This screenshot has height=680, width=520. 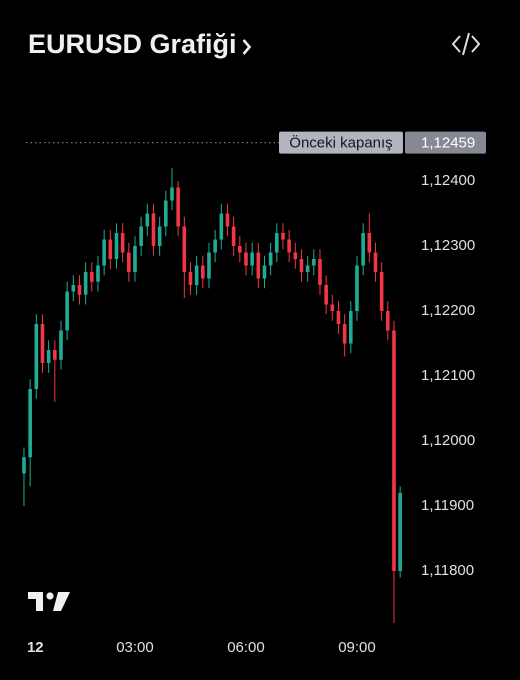 What do you see at coordinates (247, 47) in the screenshot?
I see `title-chevron` at bounding box center [247, 47].